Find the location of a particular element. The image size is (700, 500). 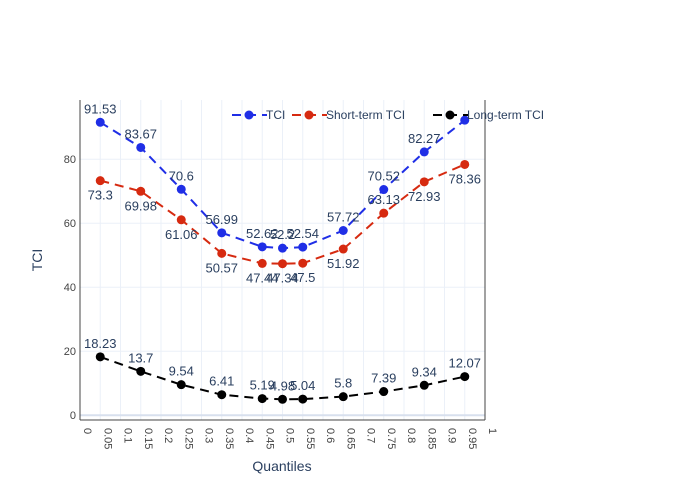

data-label: 5.19 is located at coordinates (262, 385).